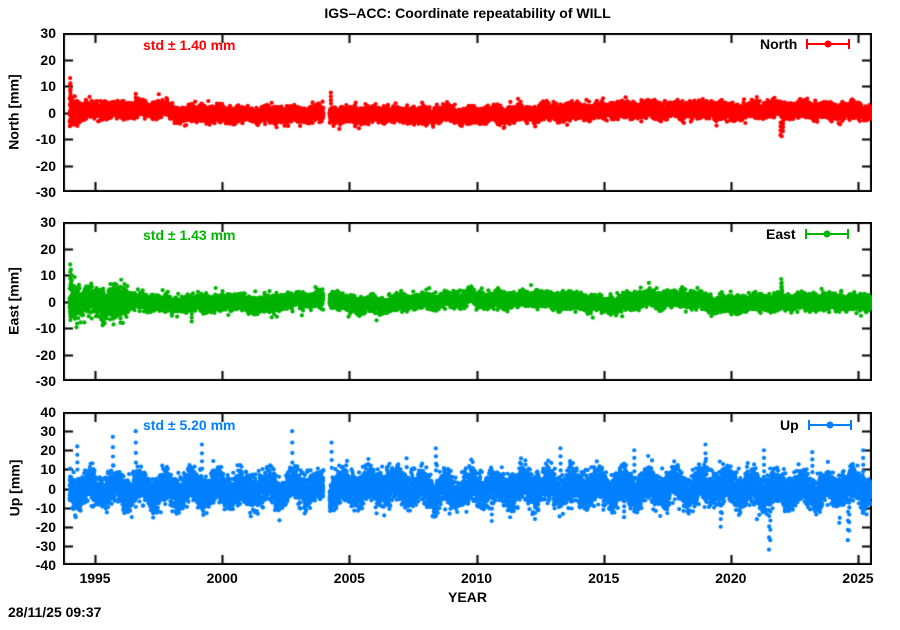 This screenshot has height=630, width=900. I want to click on north-y-tick: -10, so click(45, 139).